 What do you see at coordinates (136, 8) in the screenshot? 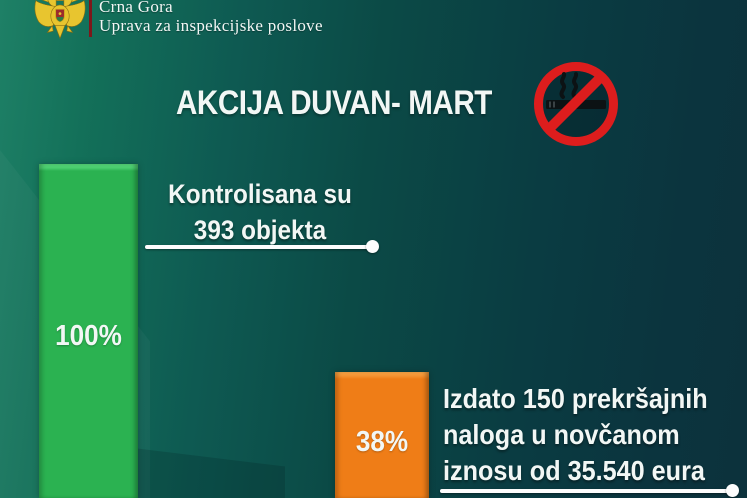
I see `header-country-label: Crna Gora` at bounding box center [136, 8].